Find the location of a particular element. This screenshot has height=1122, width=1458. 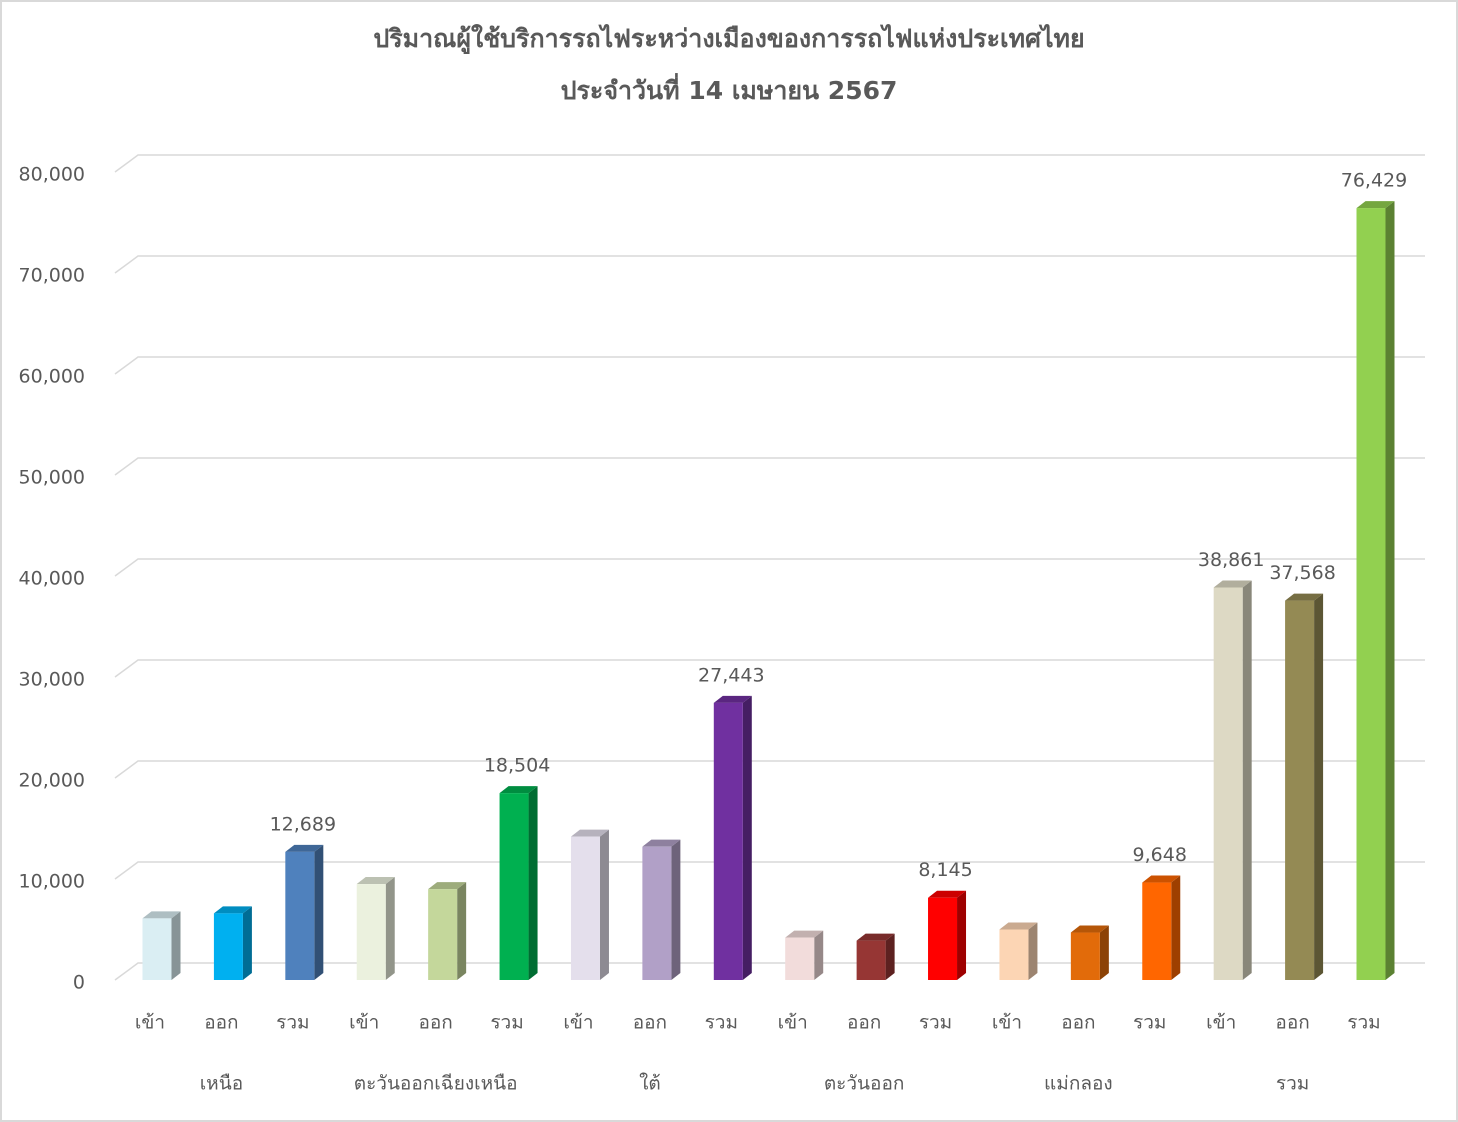

value-label: 9,648 is located at coordinates (1160, 855).